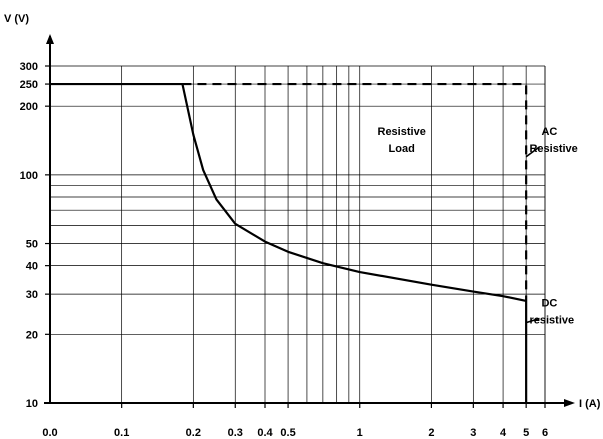 The image size is (603, 439). Describe the element at coordinates (553, 140) in the screenshot. I see `annotation-text: AC Resistive` at that location.